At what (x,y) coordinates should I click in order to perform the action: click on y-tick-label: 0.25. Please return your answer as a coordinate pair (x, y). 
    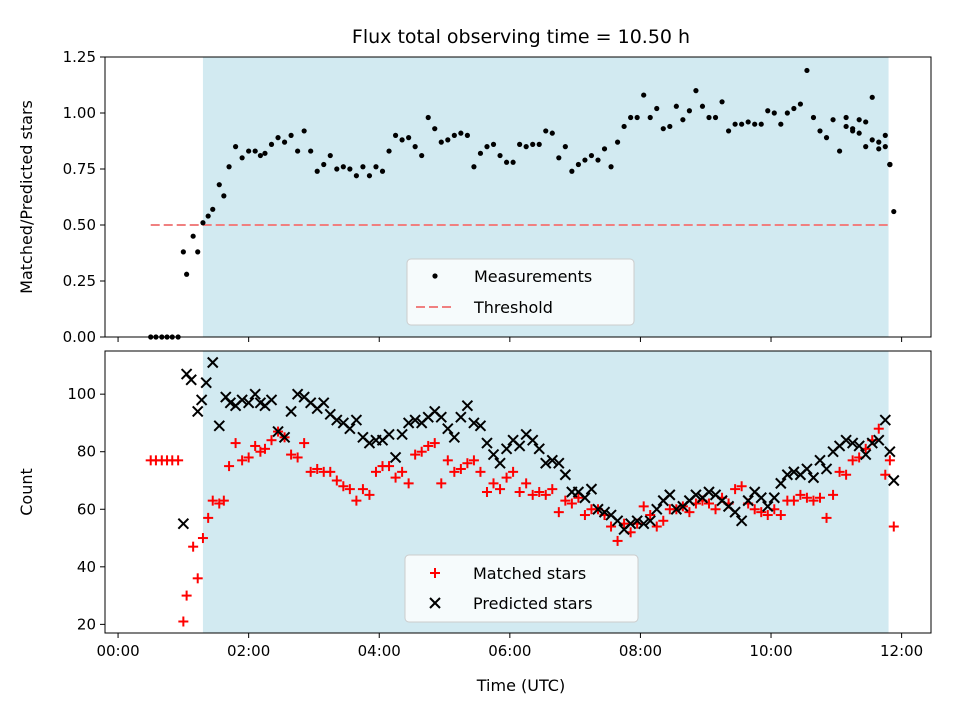
    Looking at the image, I should click on (79, 281).